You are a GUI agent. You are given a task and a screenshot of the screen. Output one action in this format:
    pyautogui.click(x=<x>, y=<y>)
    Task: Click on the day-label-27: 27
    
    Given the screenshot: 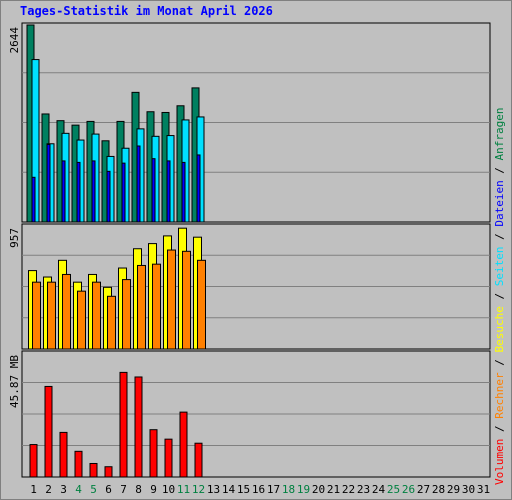 What is the action you would take?
    pyautogui.click(x=423, y=489)
    